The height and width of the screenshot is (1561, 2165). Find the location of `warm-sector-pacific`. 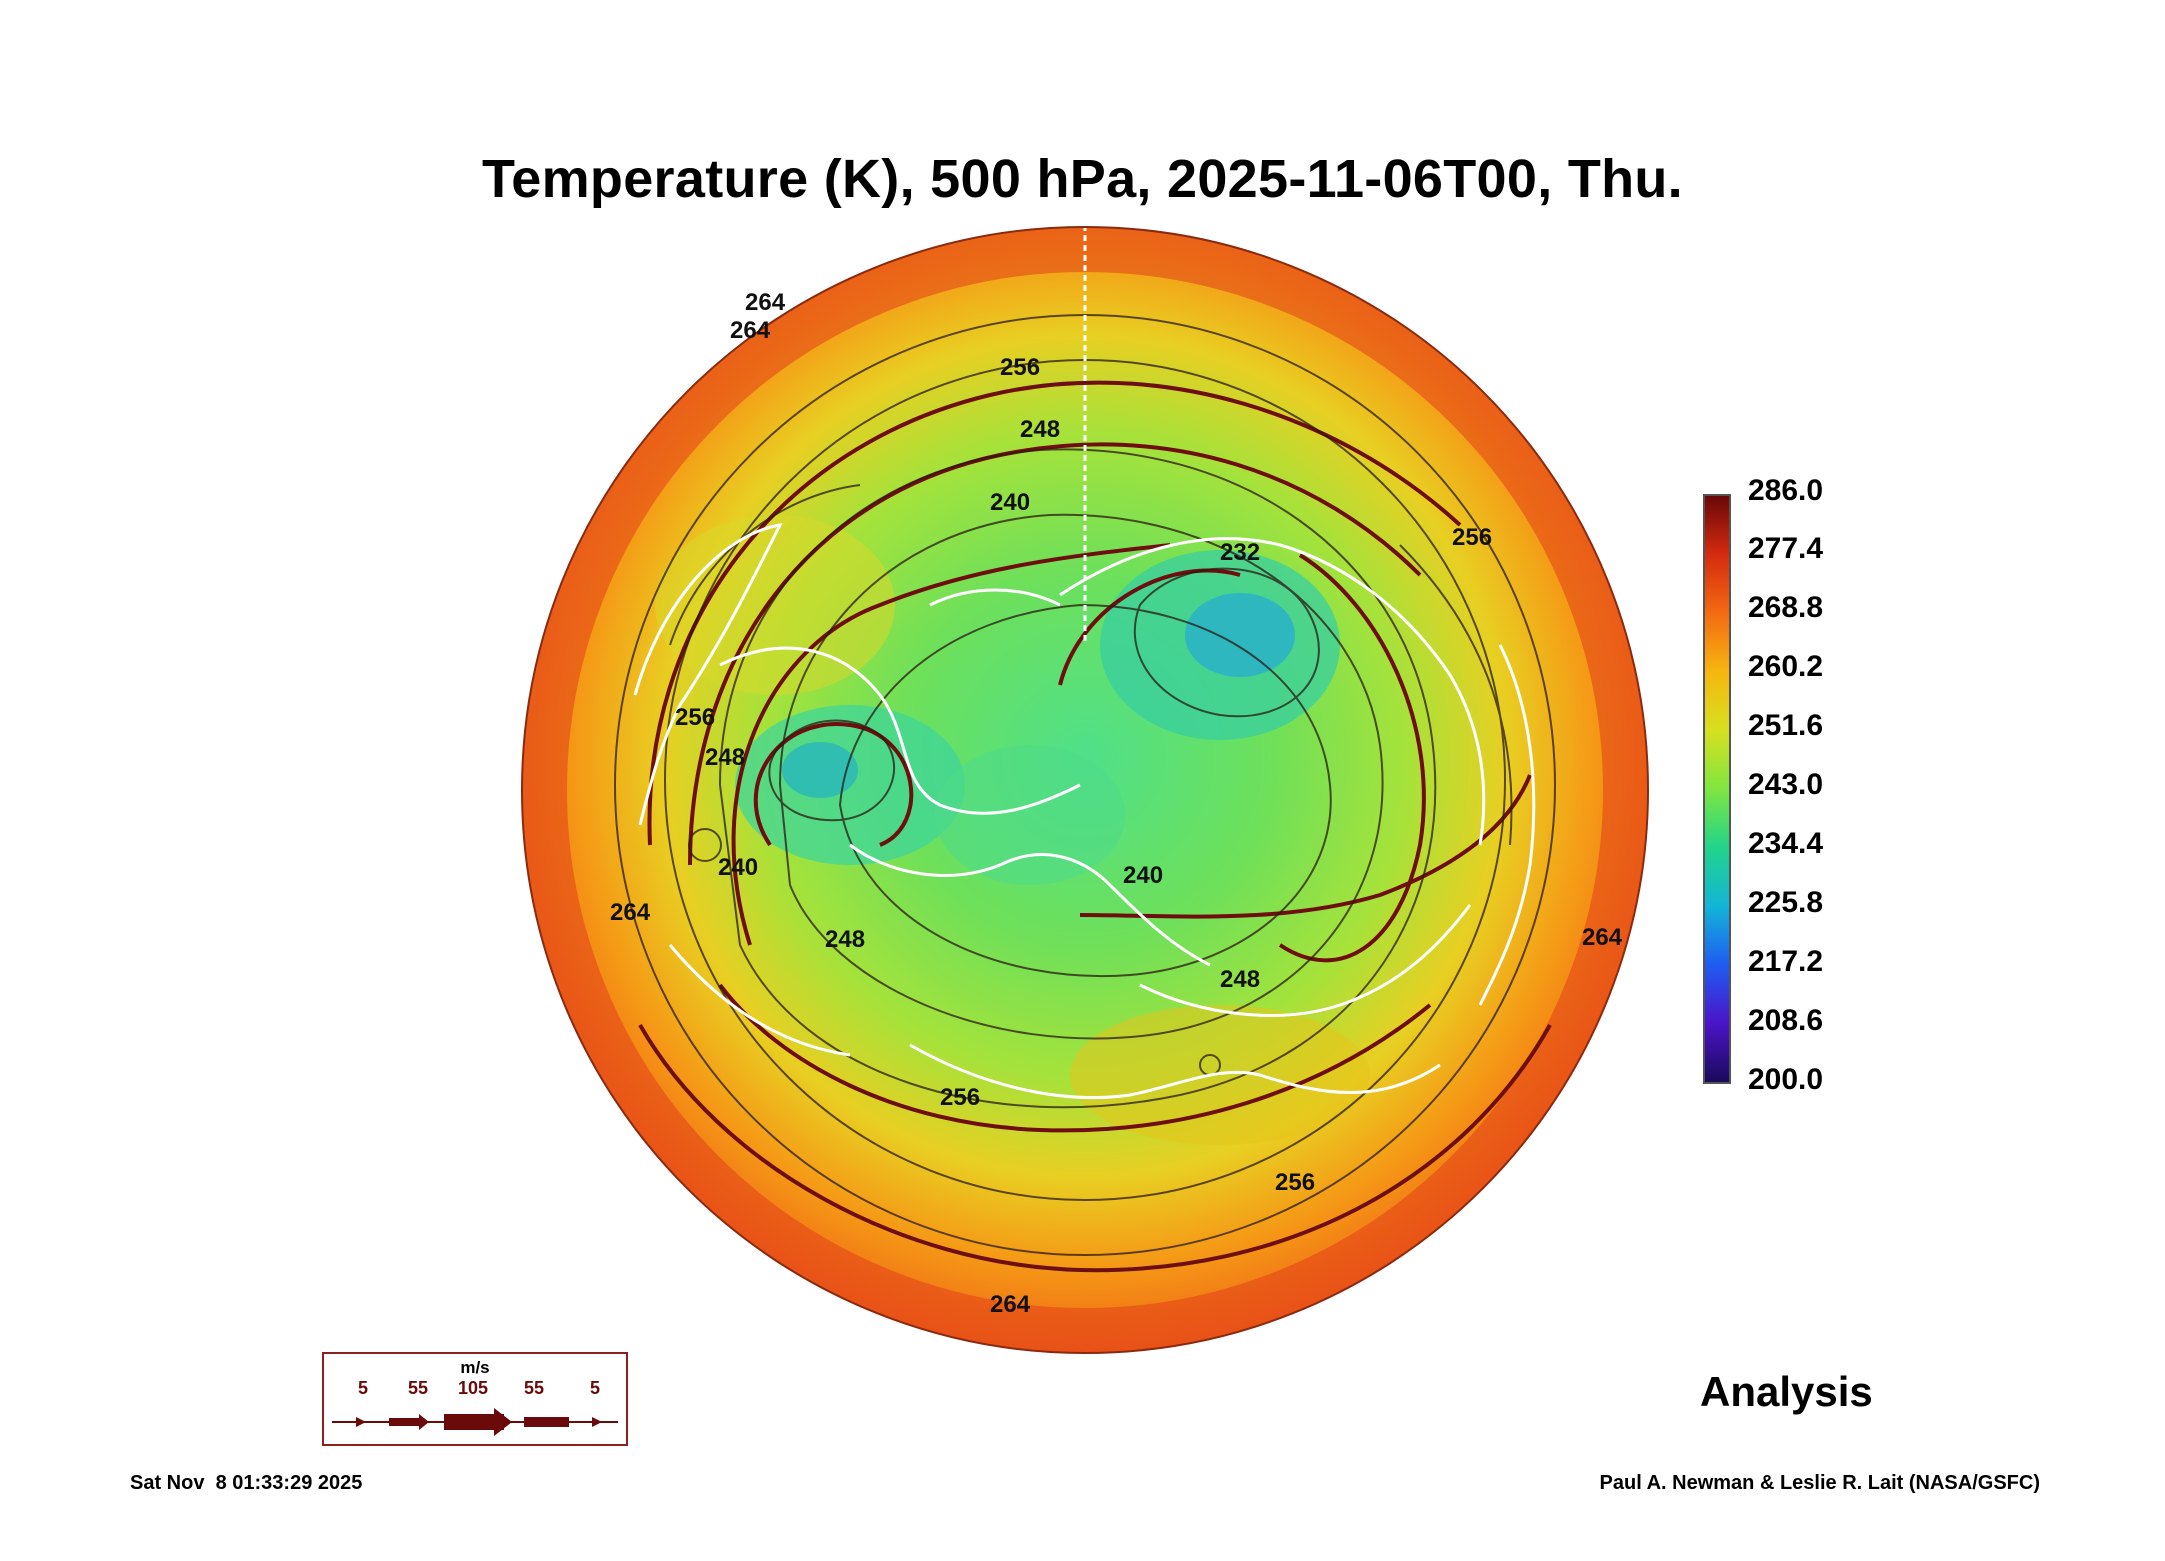

warm-sector-pacific is located at coordinates (775, 605).